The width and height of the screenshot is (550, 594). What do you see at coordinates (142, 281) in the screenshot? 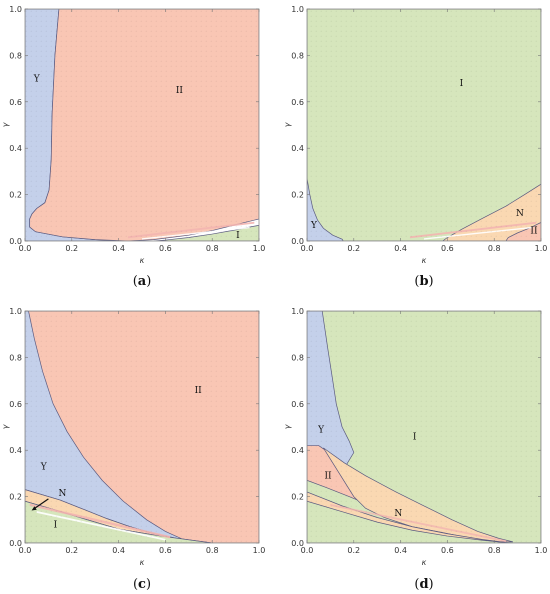
I see `panel-caption: (a)` at bounding box center [142, 281].